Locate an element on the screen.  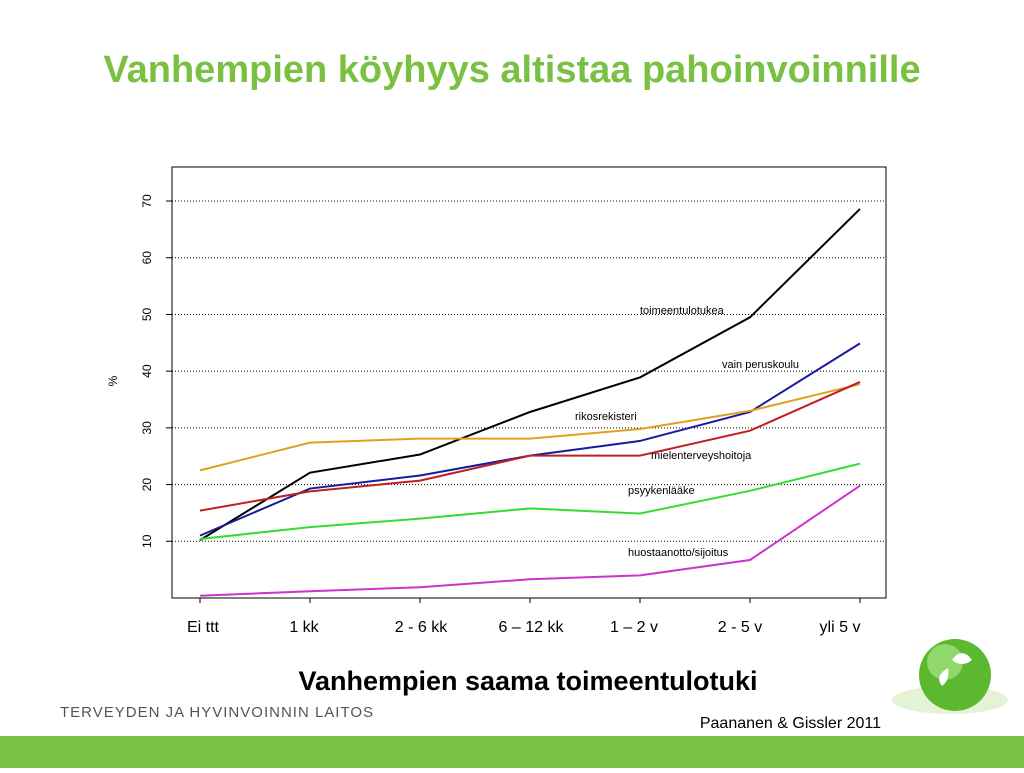
y-tick-label: 70 is located at coordinates (147, 201).